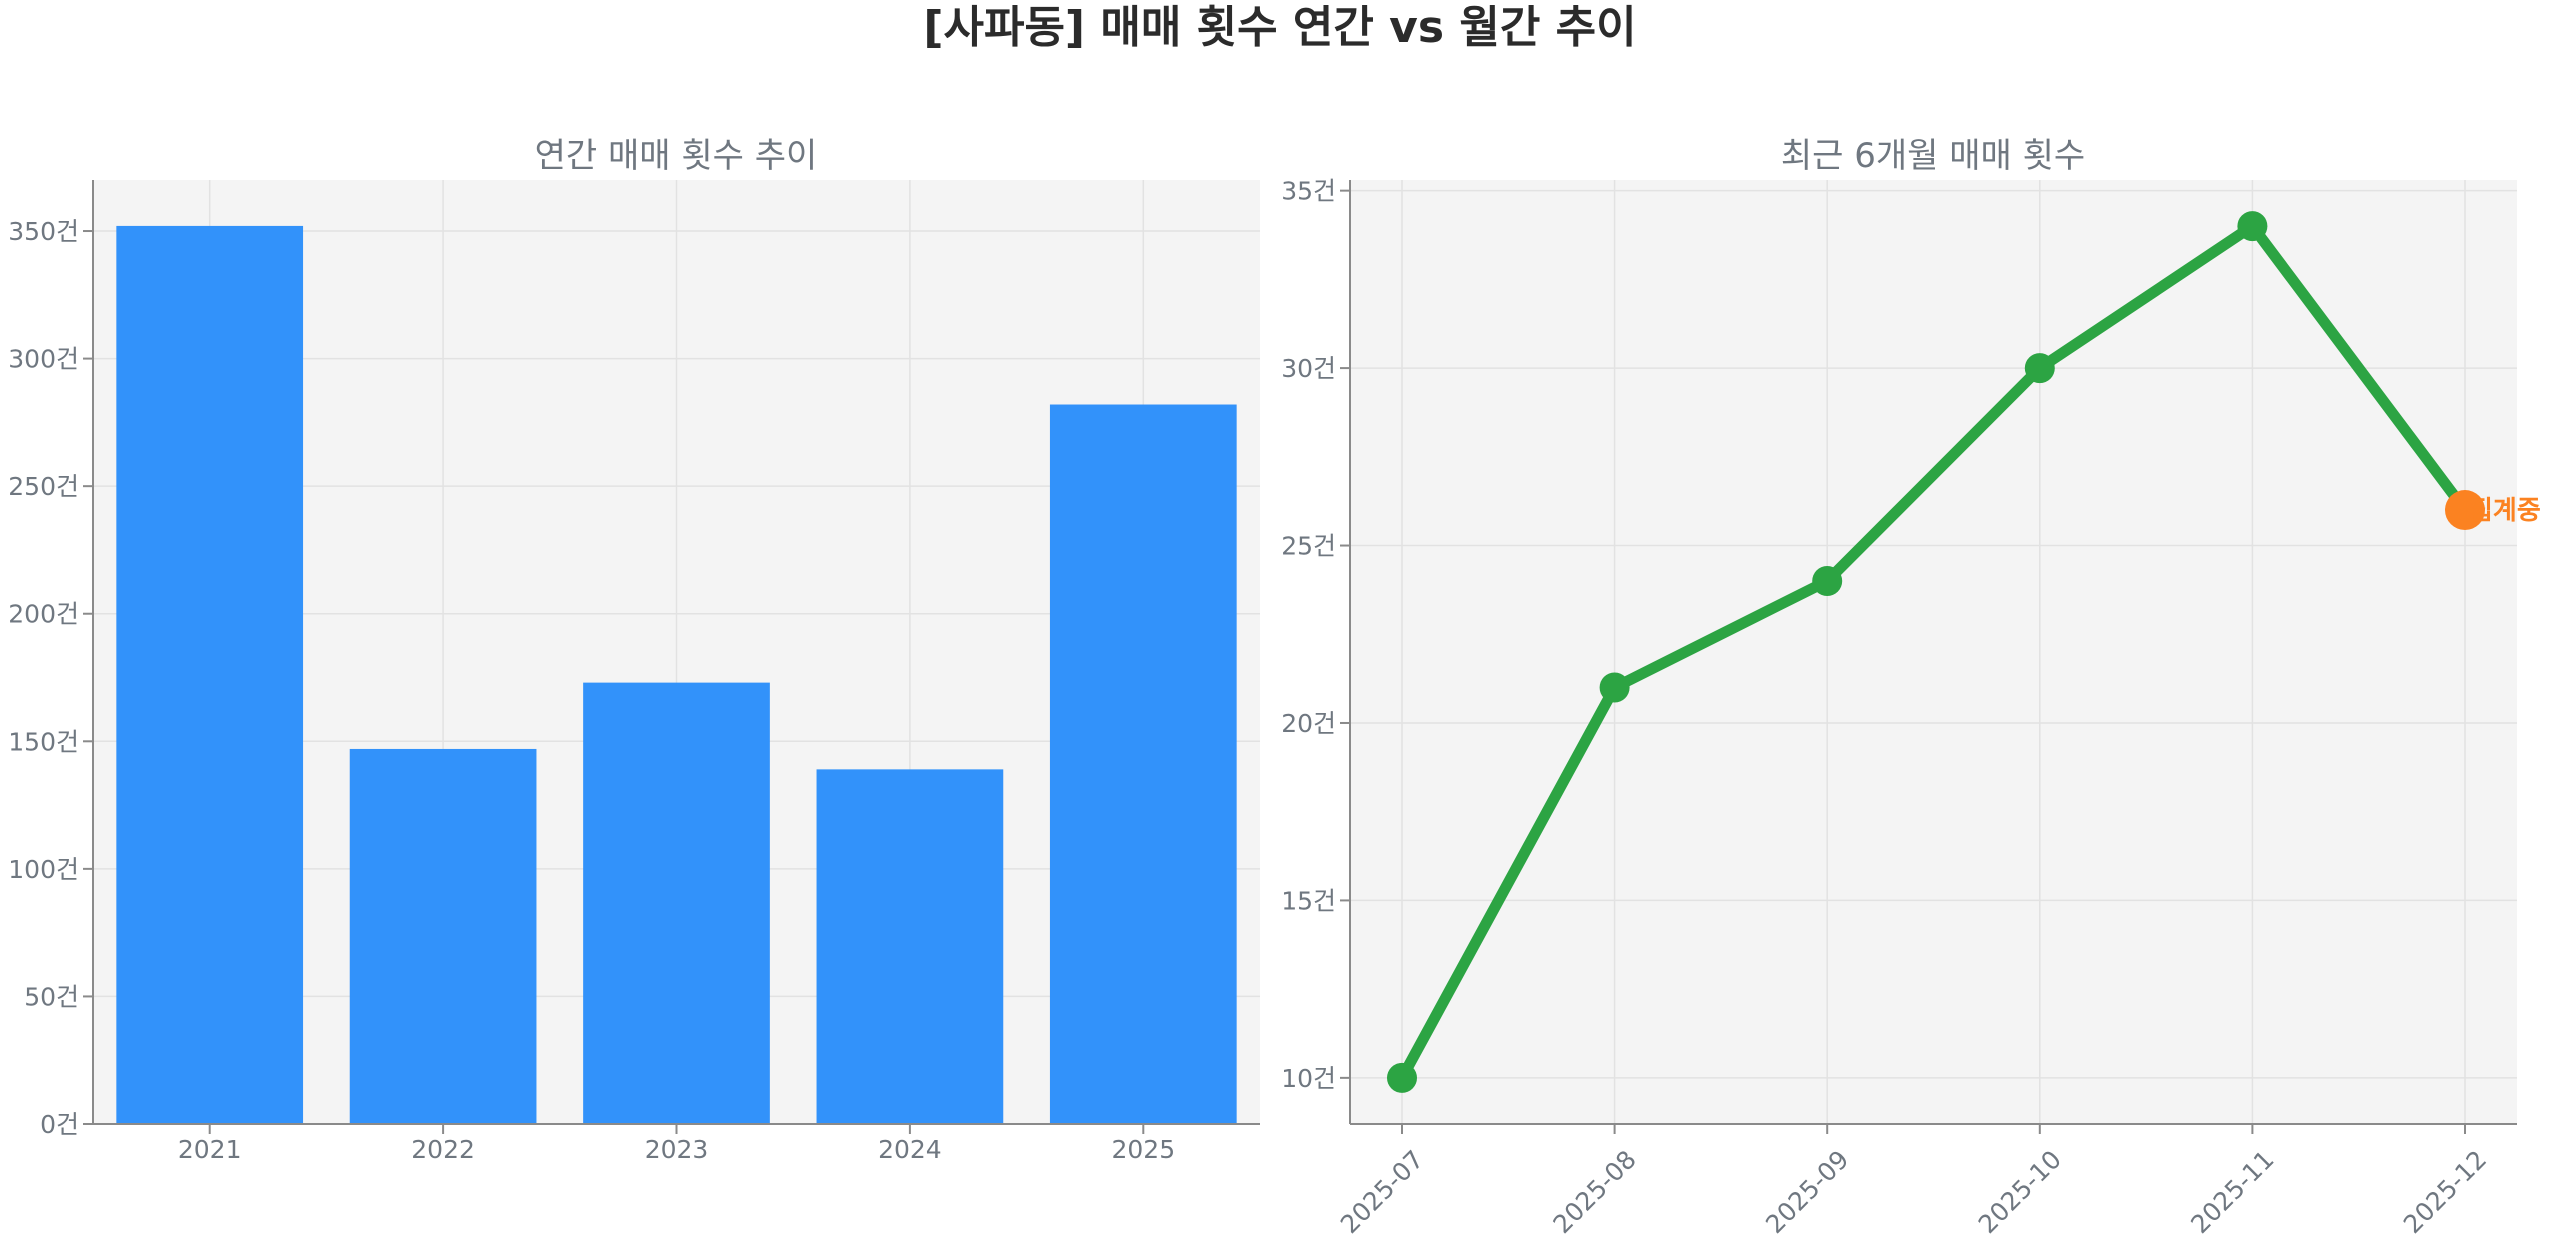  I want to click on line-y-ticks: 10건 15건 20건 25건 30건 35건, so click(1315, 635).